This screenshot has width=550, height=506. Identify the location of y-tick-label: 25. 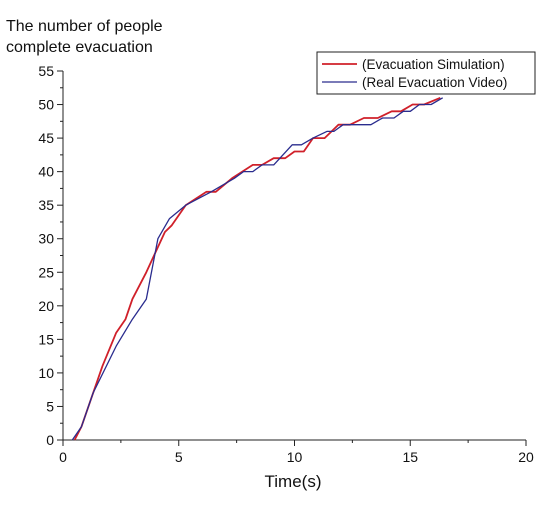
(46, 272).